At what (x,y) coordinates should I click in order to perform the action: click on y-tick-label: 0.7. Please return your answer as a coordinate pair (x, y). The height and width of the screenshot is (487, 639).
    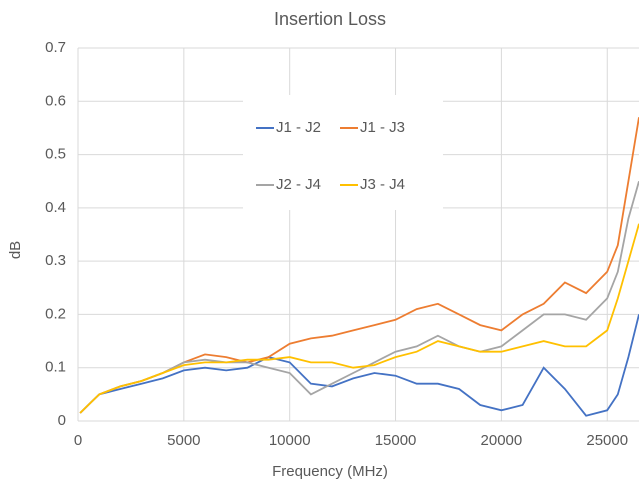
    Looking at the image, I should click on (55, 47).